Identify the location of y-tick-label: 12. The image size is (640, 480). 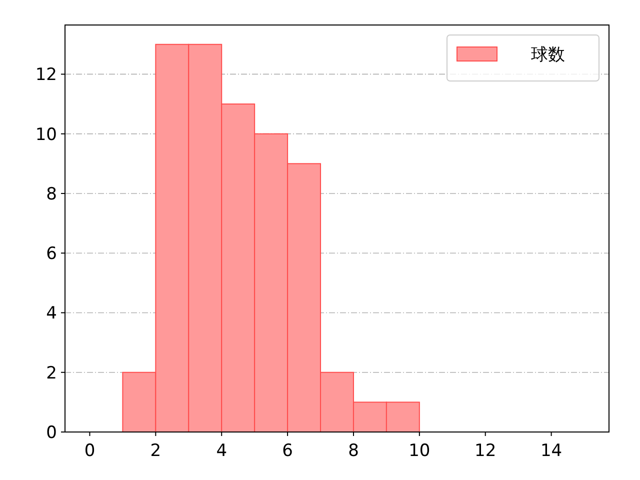
(46, 75).